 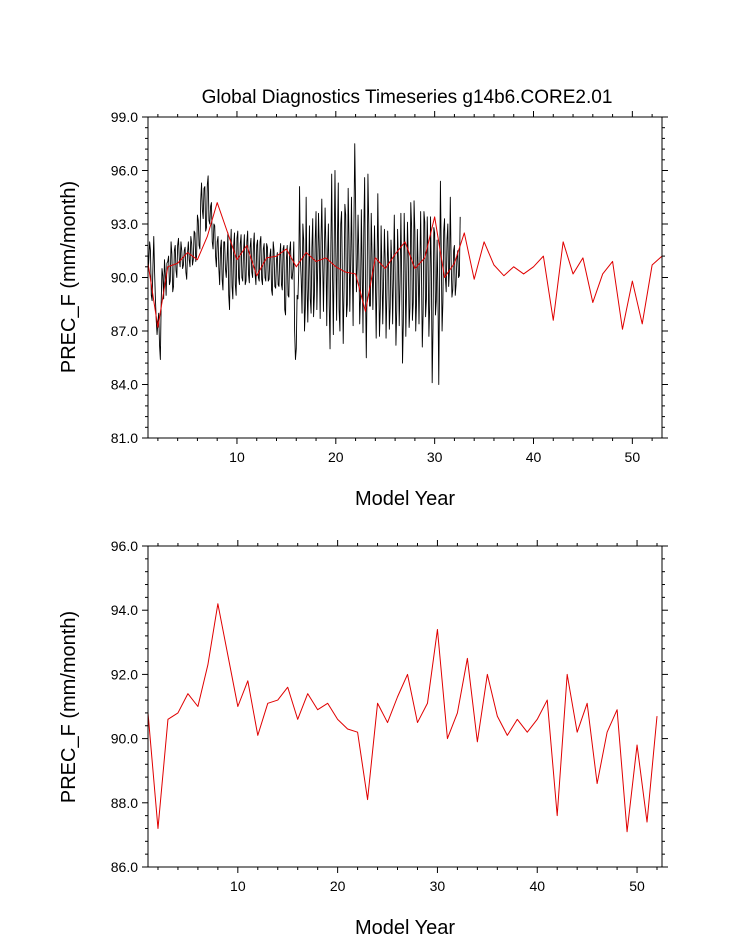 What do you see at coordinates (124, 610) in the screenshot?
I see `y-tick-label: 94.0` at bounding box center [124, 610].